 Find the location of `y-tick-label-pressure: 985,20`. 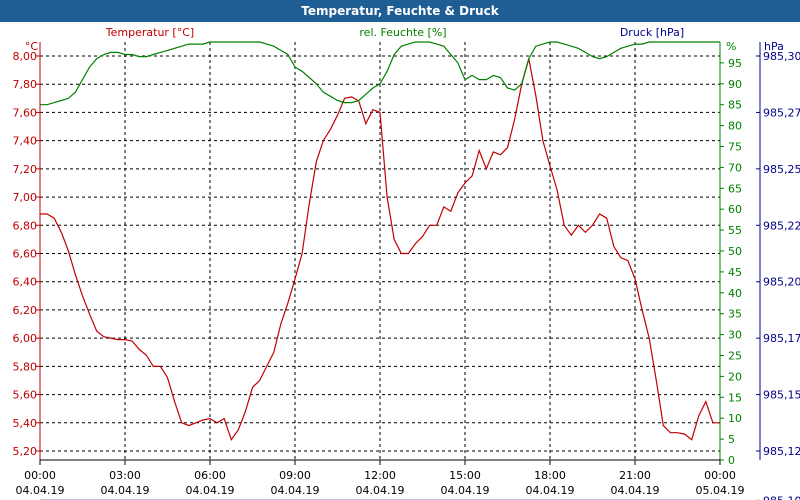

y-tick-label-pressure: 985,20 is located at coordinates (781, 282).